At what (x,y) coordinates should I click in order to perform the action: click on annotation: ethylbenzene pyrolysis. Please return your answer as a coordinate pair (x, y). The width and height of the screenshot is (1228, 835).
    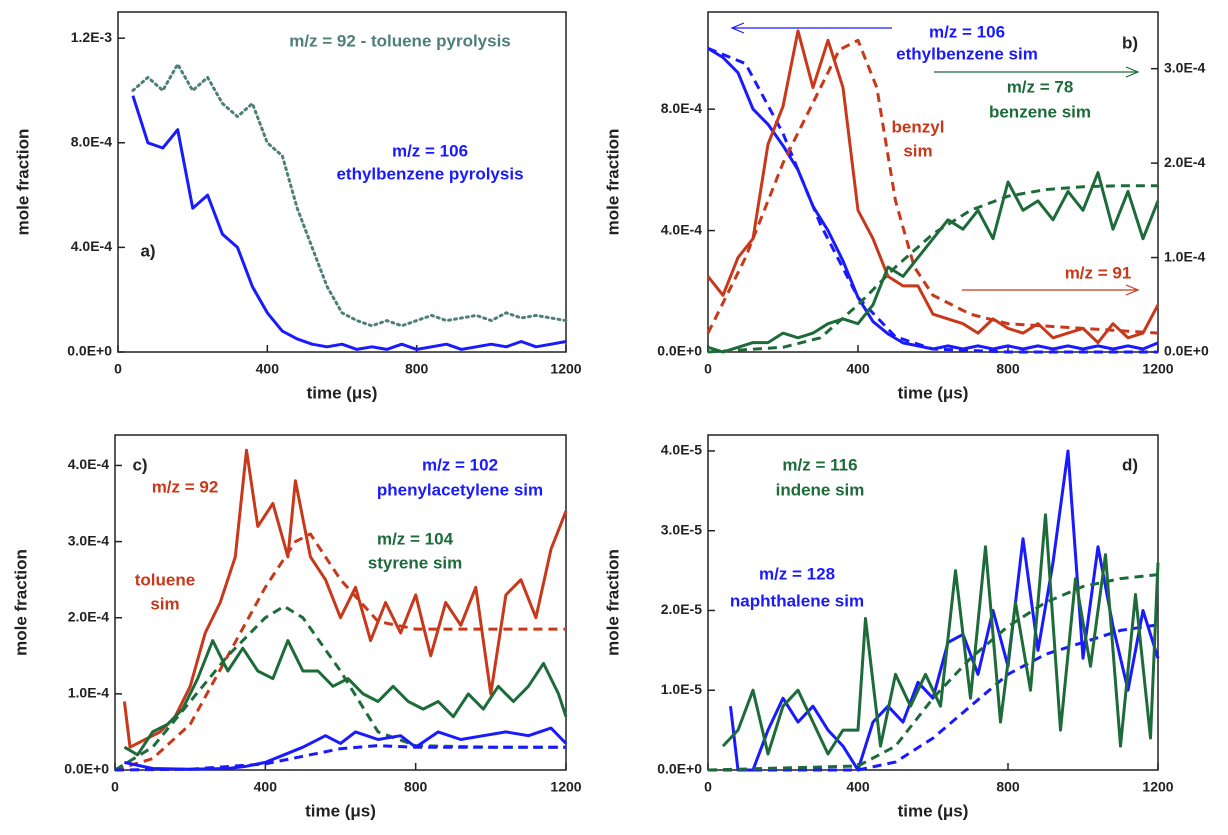
    Looking at the image, I should click on (429, 173).